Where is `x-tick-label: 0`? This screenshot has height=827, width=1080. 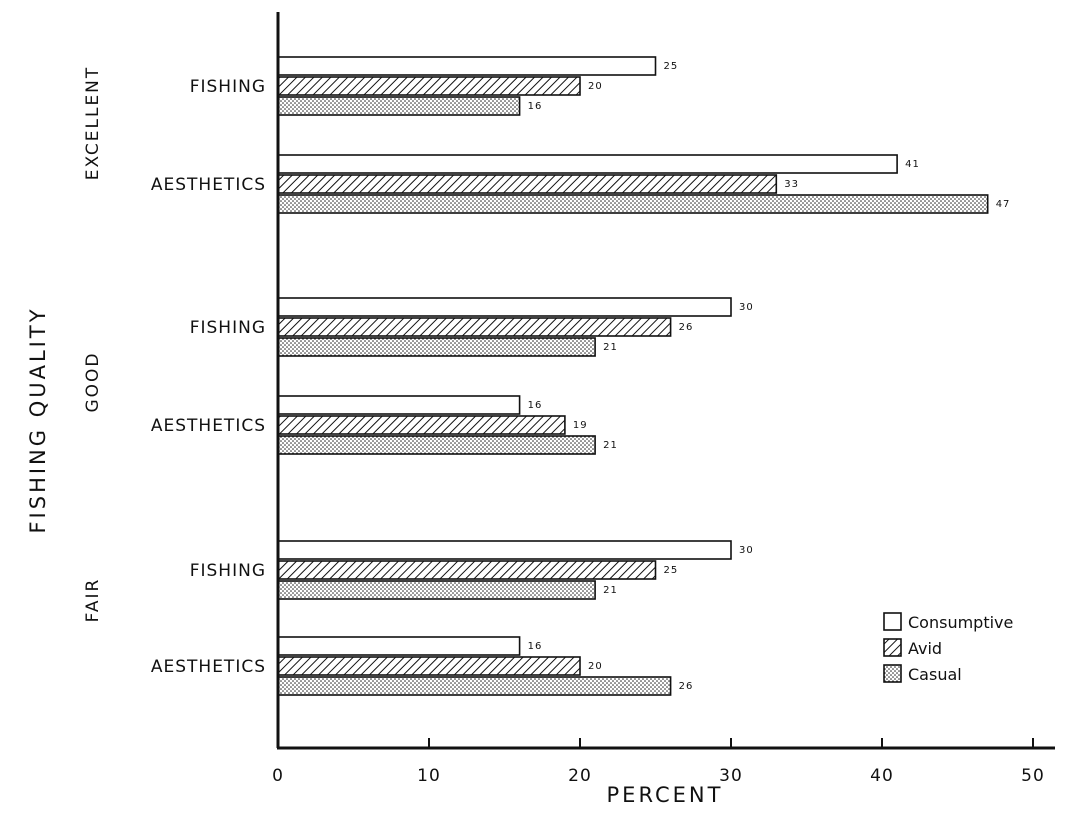 x-tick-label: 0 is located at coordinates (278, 776).